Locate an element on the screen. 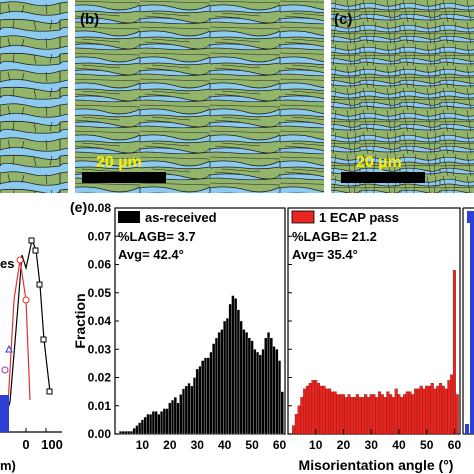  panel-label-c: (c) is located at coordinates (343, 19).